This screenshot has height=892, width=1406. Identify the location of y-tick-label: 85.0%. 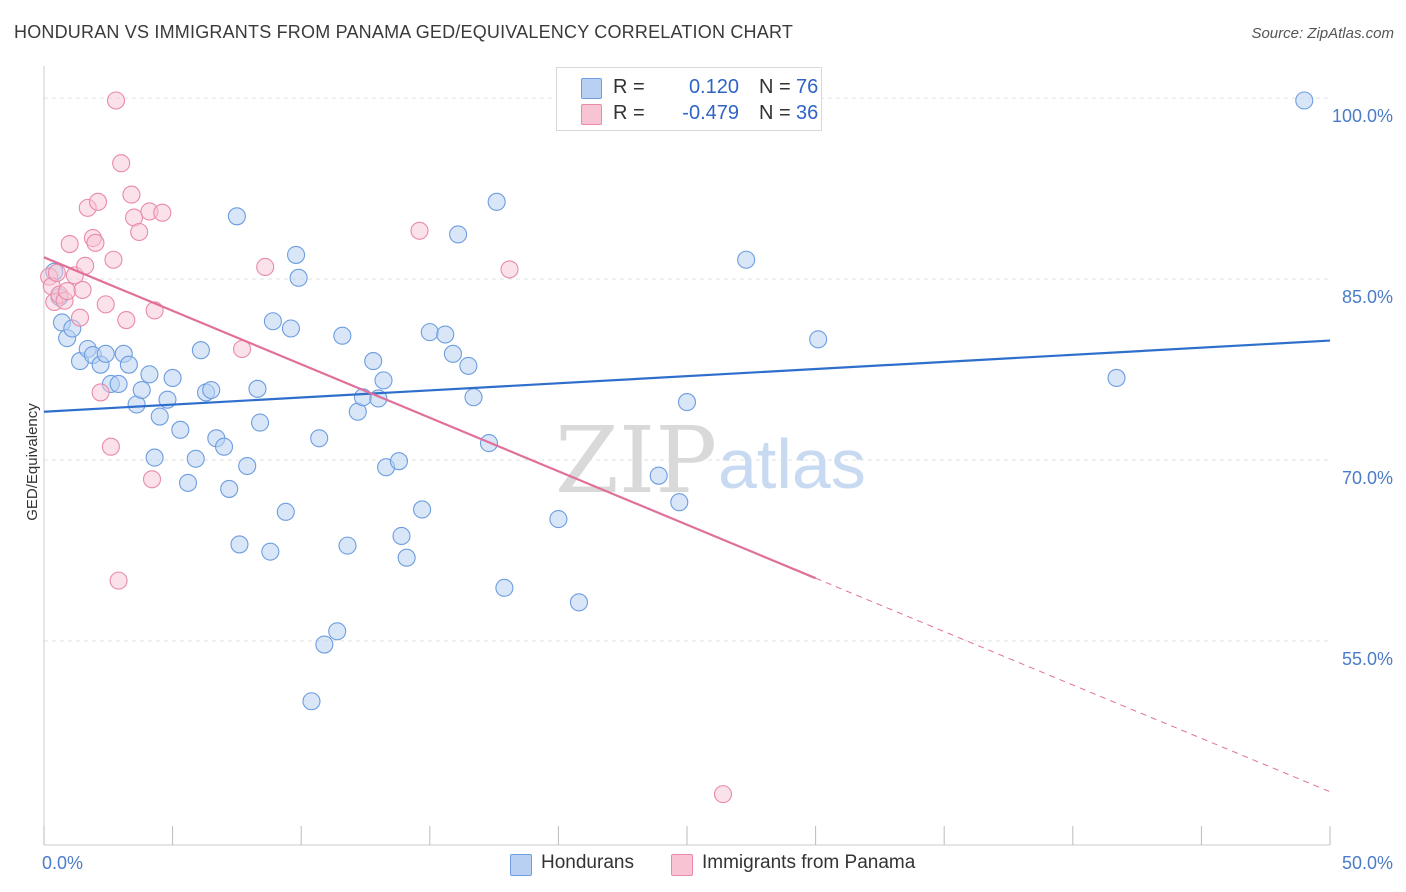
(1367, 297).